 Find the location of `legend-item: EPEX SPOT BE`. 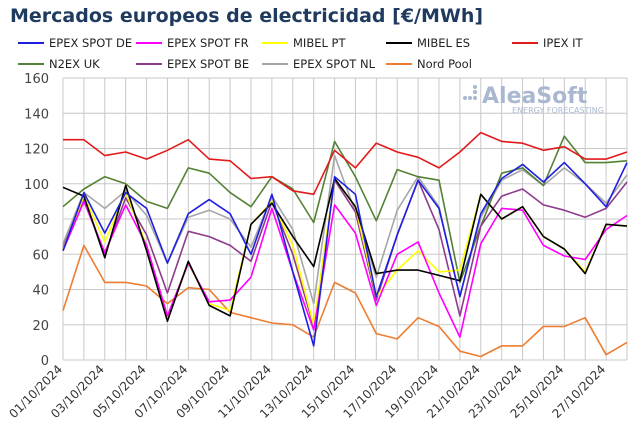

legend-item: EPEX SPOT BE is located at coordinates (192, 64).